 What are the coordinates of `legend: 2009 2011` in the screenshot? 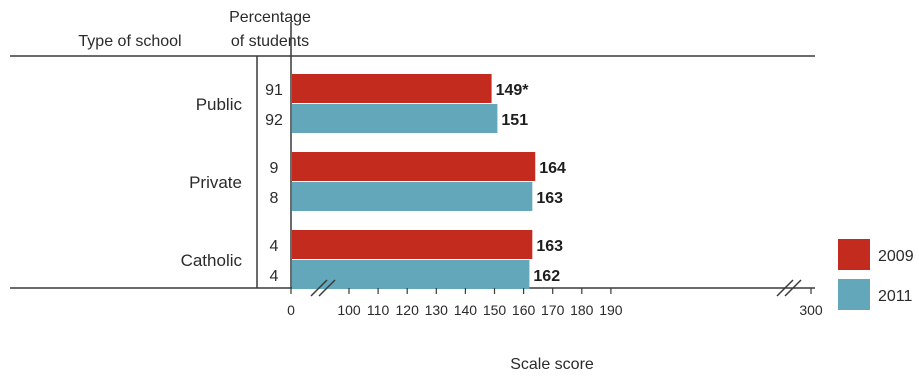 It's located at (876, 274).